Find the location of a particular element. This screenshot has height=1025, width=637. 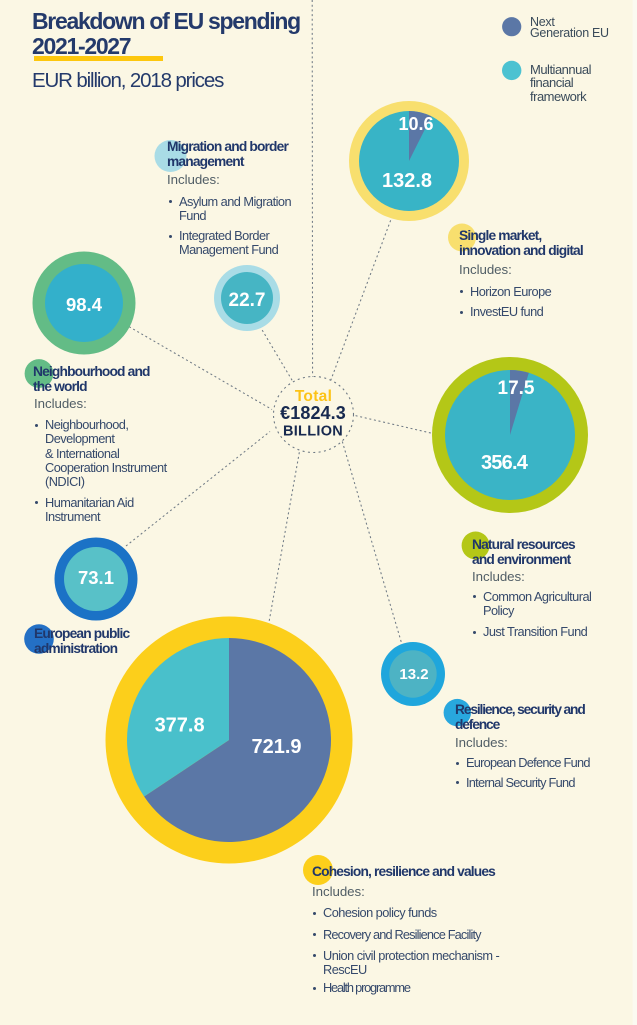

svg-text: €1824.3 is located at coordinates (313, 413).